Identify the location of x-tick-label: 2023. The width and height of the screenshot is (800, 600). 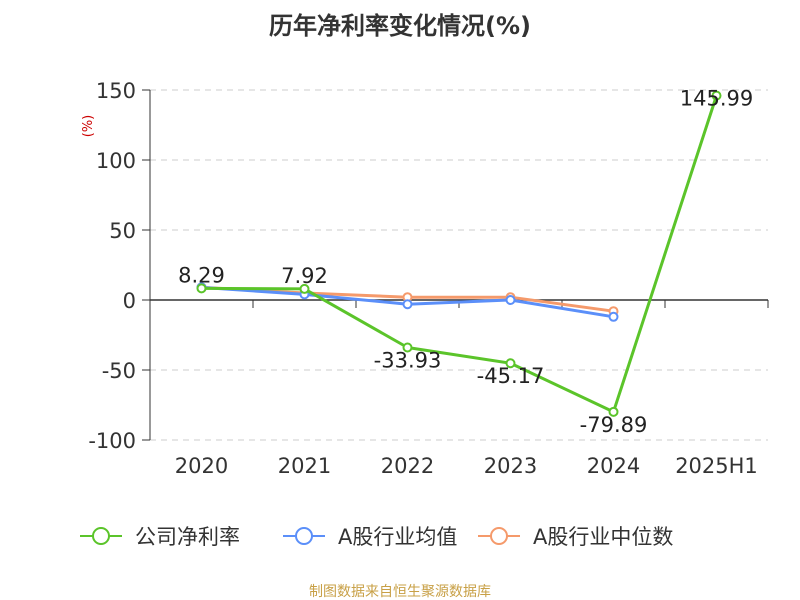
(510, 466).